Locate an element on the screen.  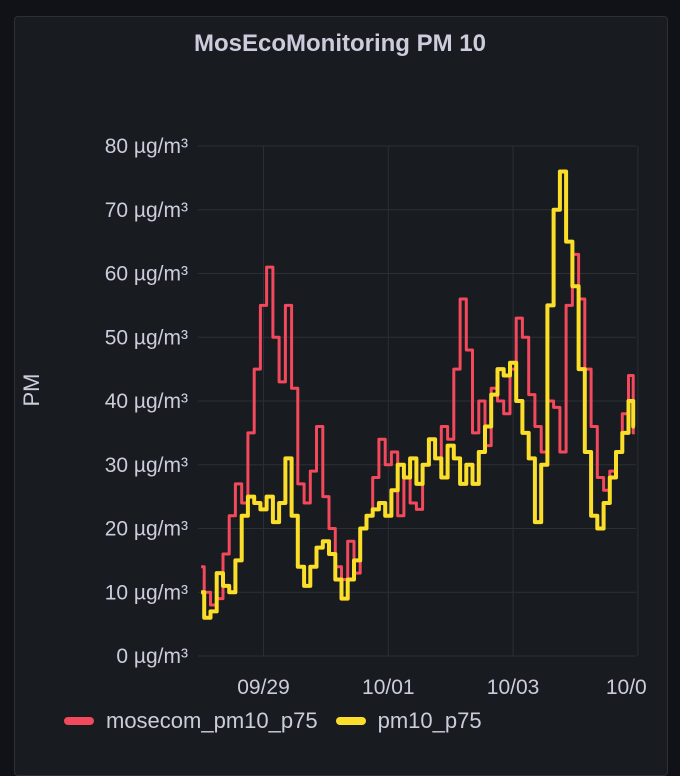
x-tick-label: 10/01 is located at coordinates (388, 687).